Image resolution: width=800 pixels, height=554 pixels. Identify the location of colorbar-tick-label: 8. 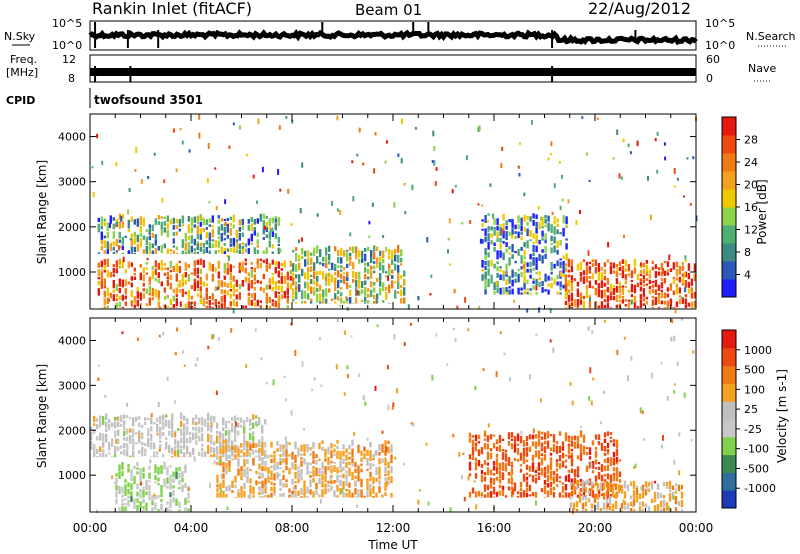
(747, 252).